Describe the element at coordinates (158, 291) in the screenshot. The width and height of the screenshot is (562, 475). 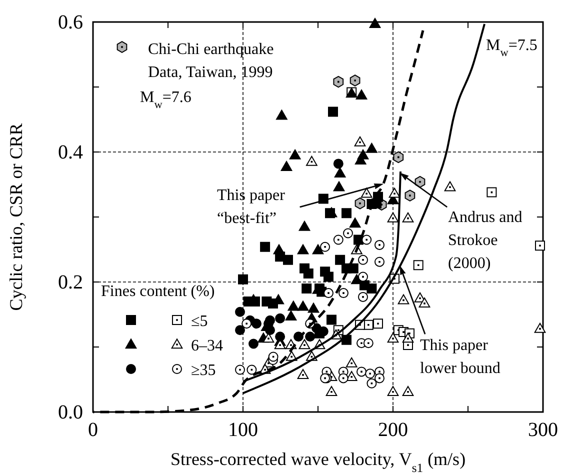
I see `legend-title: Fines content (%)` at that location.